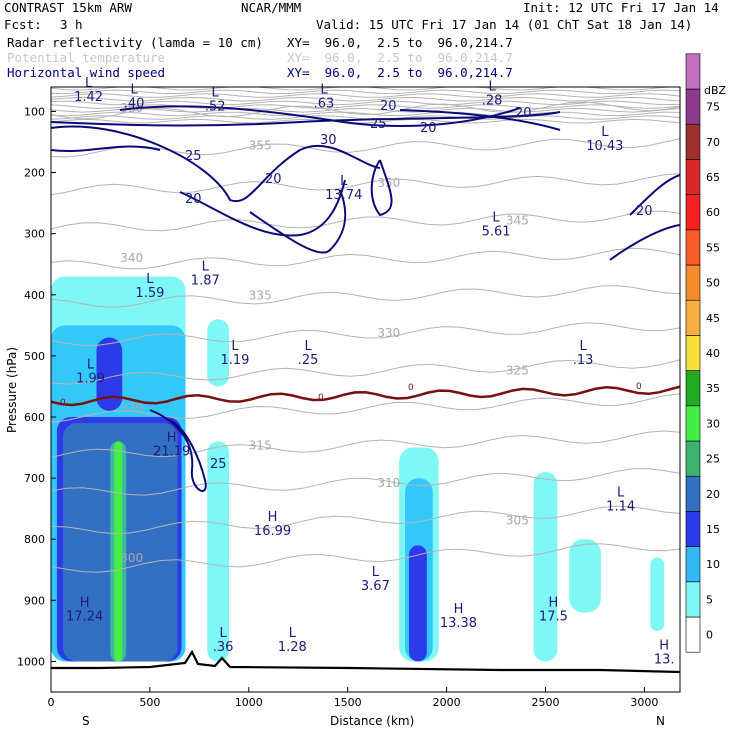  Describe the element at coordinates (86, 72) in the screenshot. I see `field-3-name: Horizontal wind speed` at that location.